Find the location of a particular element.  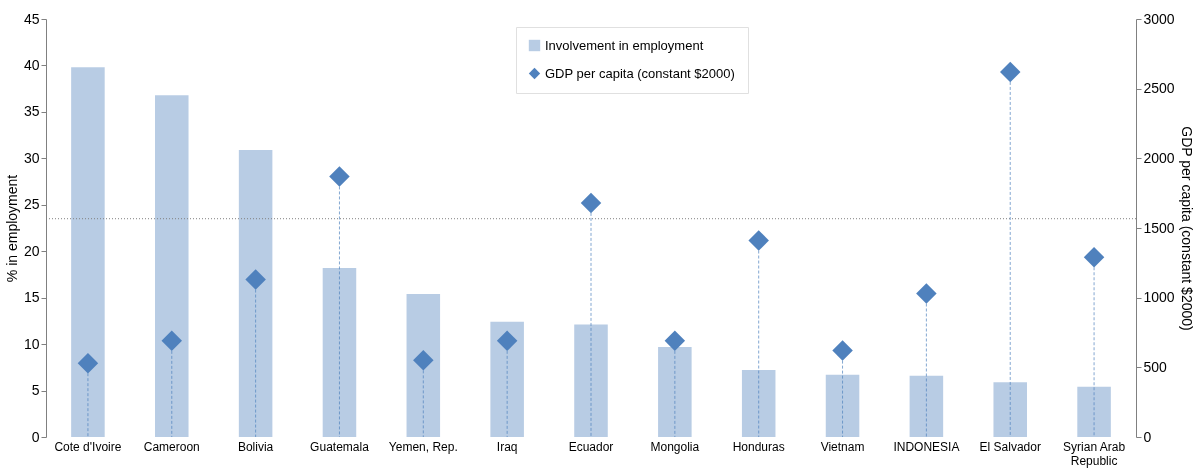

y-tick-label: 15 is located at coordinates (31, 297).